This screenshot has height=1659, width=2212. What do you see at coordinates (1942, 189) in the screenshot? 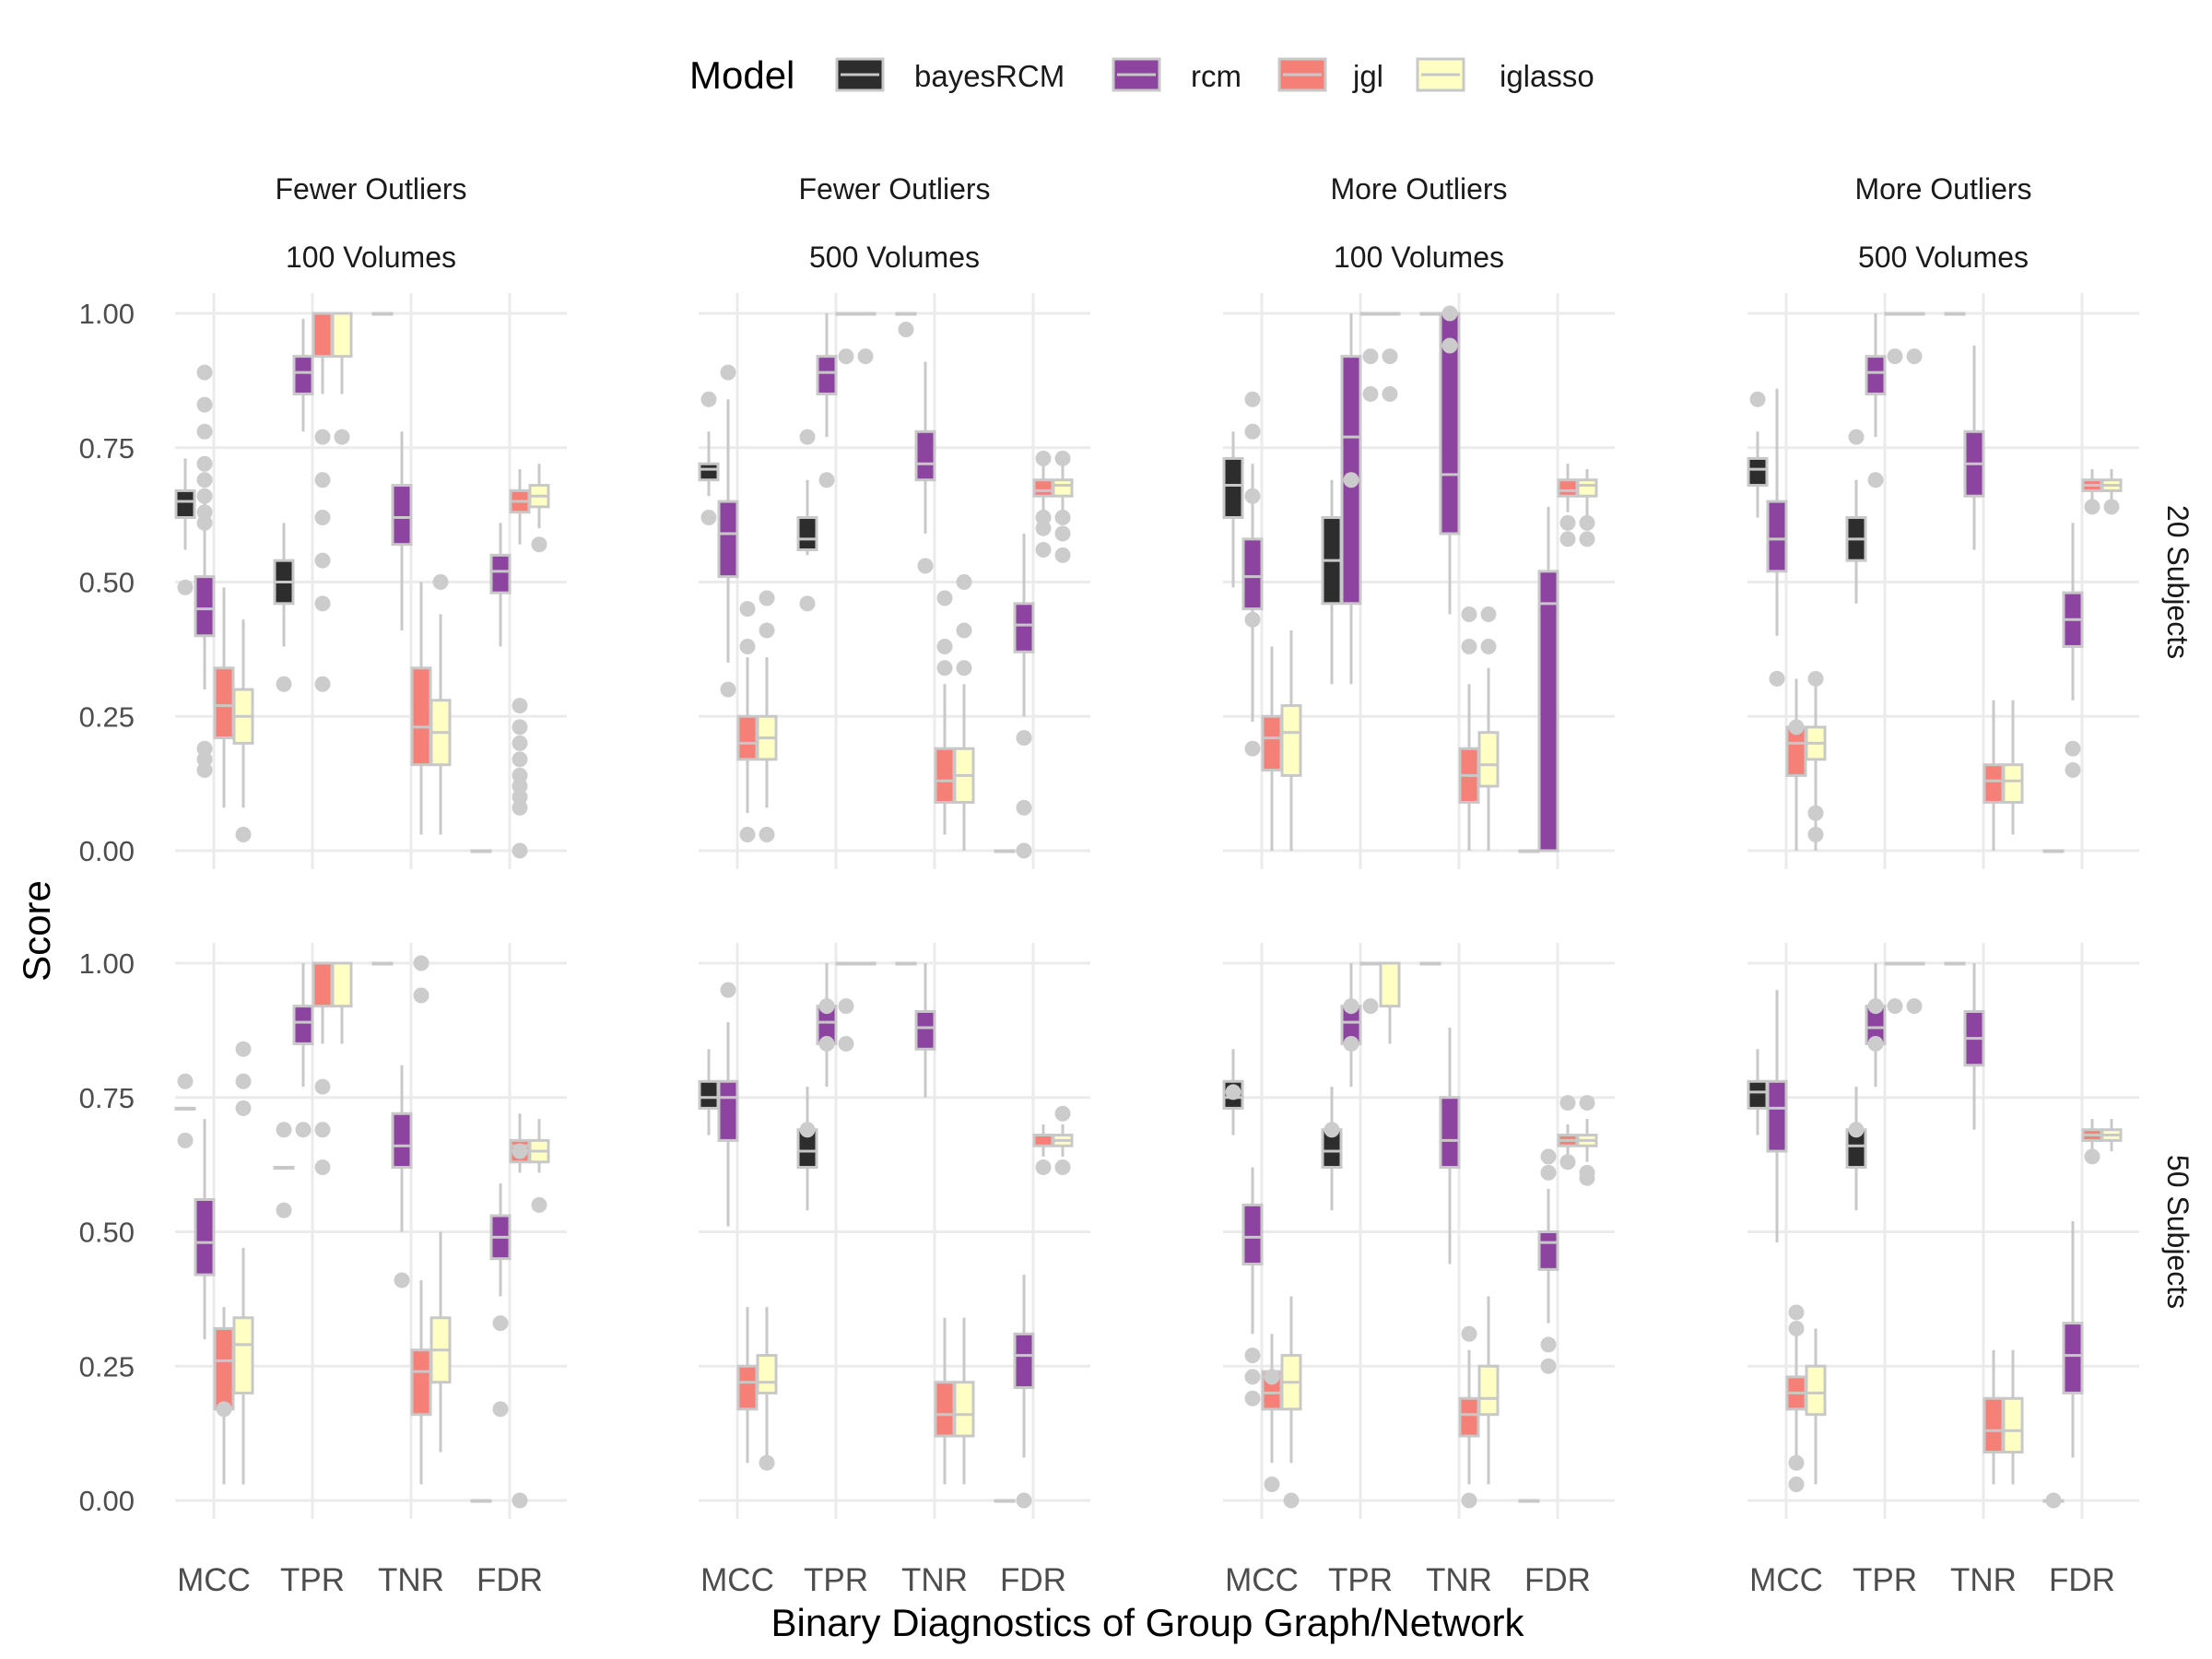
I see `column-strip-label: More Outliers` at bounding box center [1942, 189].